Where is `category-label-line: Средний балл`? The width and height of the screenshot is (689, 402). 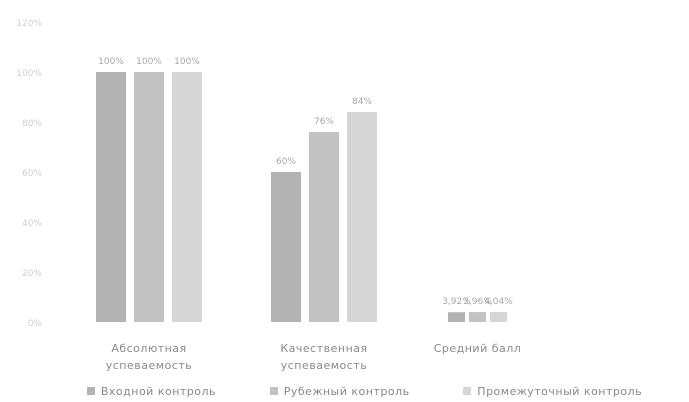 category-label-line: Средний балл is located at coordinates (478, 348).